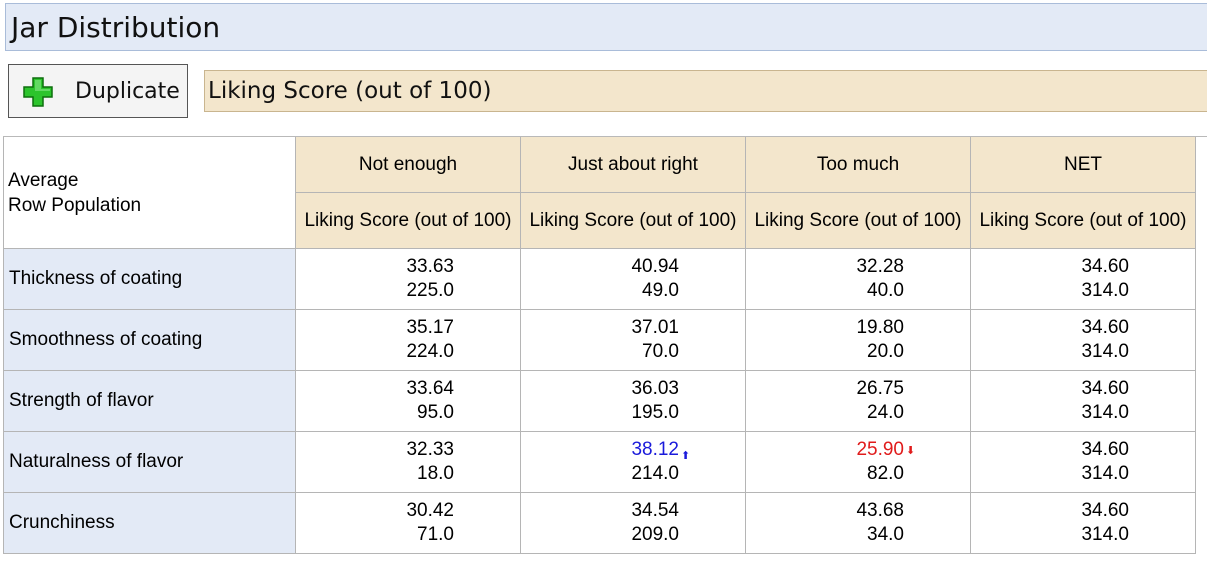 This screenshot has height=562, width=1207. I want to click on cell-population: 49.0, so click(660, 290).